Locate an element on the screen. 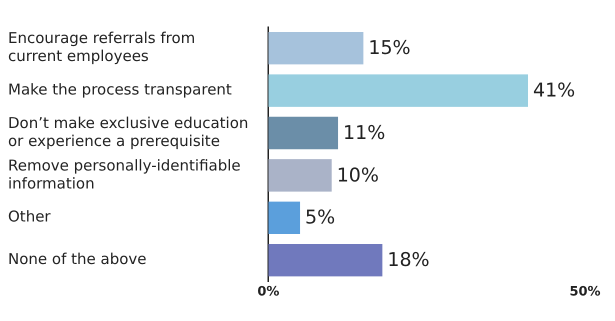 The height and width of the screenshot is (321, 615). data-label: 5% is located at coordinates (320, 217).